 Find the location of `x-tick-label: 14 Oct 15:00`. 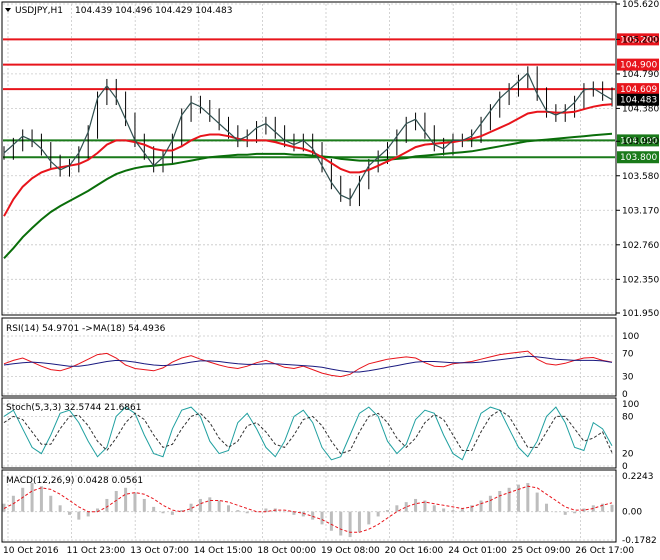

x-tick-label: 14 Oct 15:00 is located at coordinates (223, 551).